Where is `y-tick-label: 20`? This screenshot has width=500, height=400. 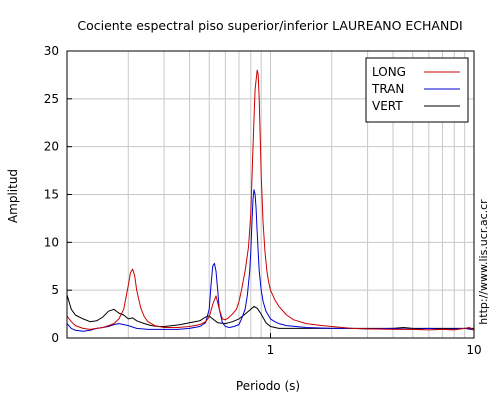 y-tick-label: 20 is located at coordinates (51, 147).